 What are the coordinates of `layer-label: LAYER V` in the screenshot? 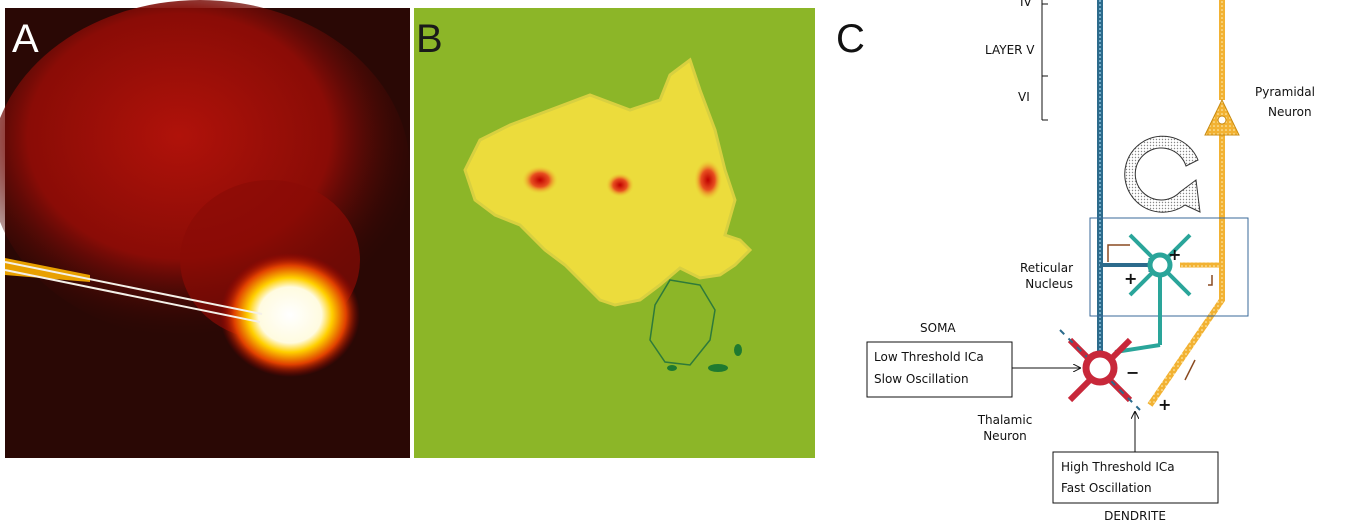 It's located at (1010, 50).